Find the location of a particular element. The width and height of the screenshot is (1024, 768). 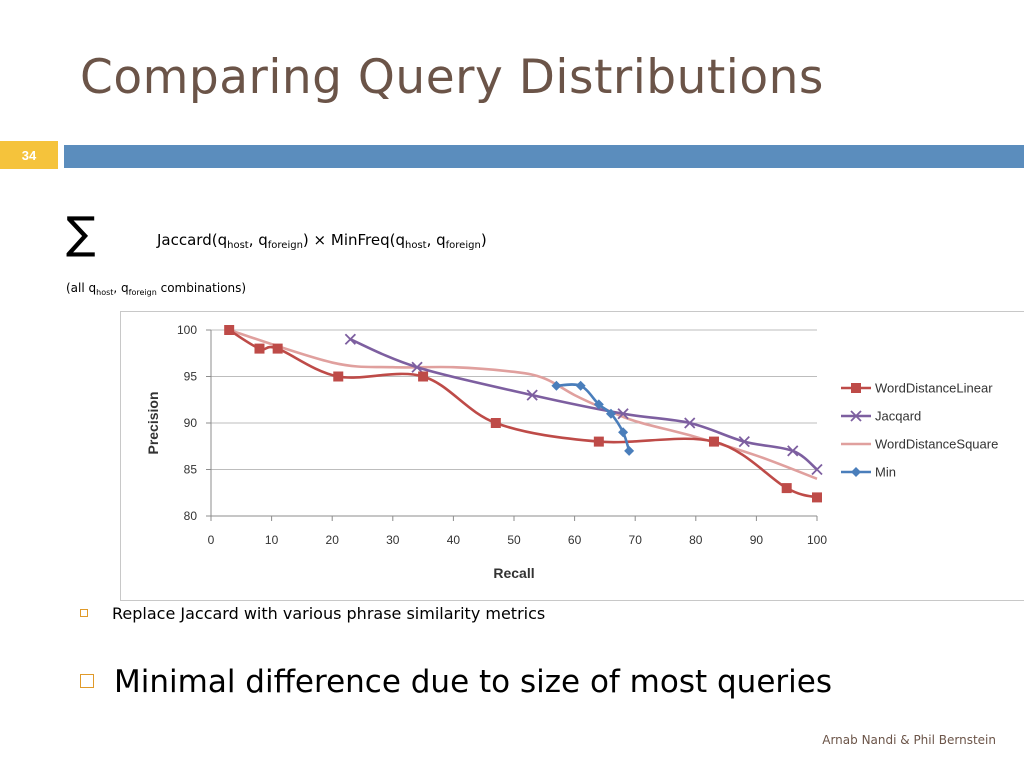

sum-note: (all qhost, qforeign combinations) is located at coordinates (156, 289).